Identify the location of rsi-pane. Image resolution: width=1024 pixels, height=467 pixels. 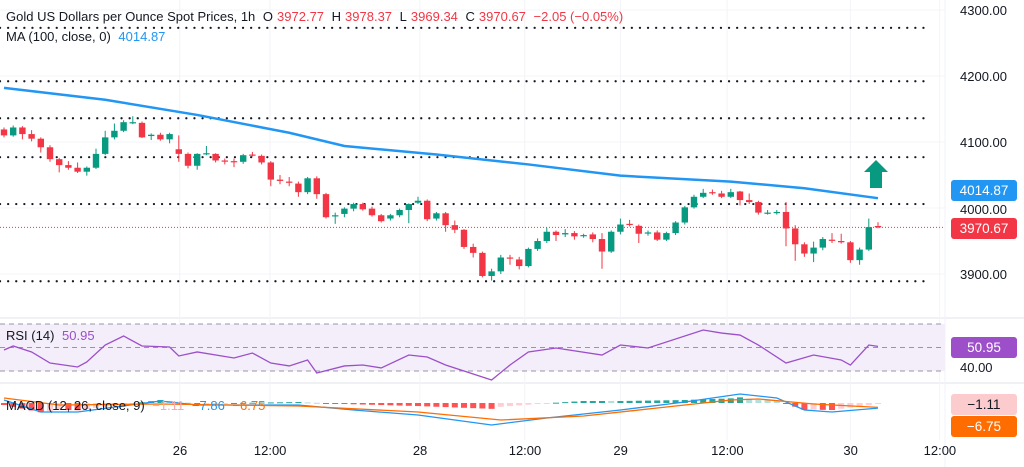
(472, 352).